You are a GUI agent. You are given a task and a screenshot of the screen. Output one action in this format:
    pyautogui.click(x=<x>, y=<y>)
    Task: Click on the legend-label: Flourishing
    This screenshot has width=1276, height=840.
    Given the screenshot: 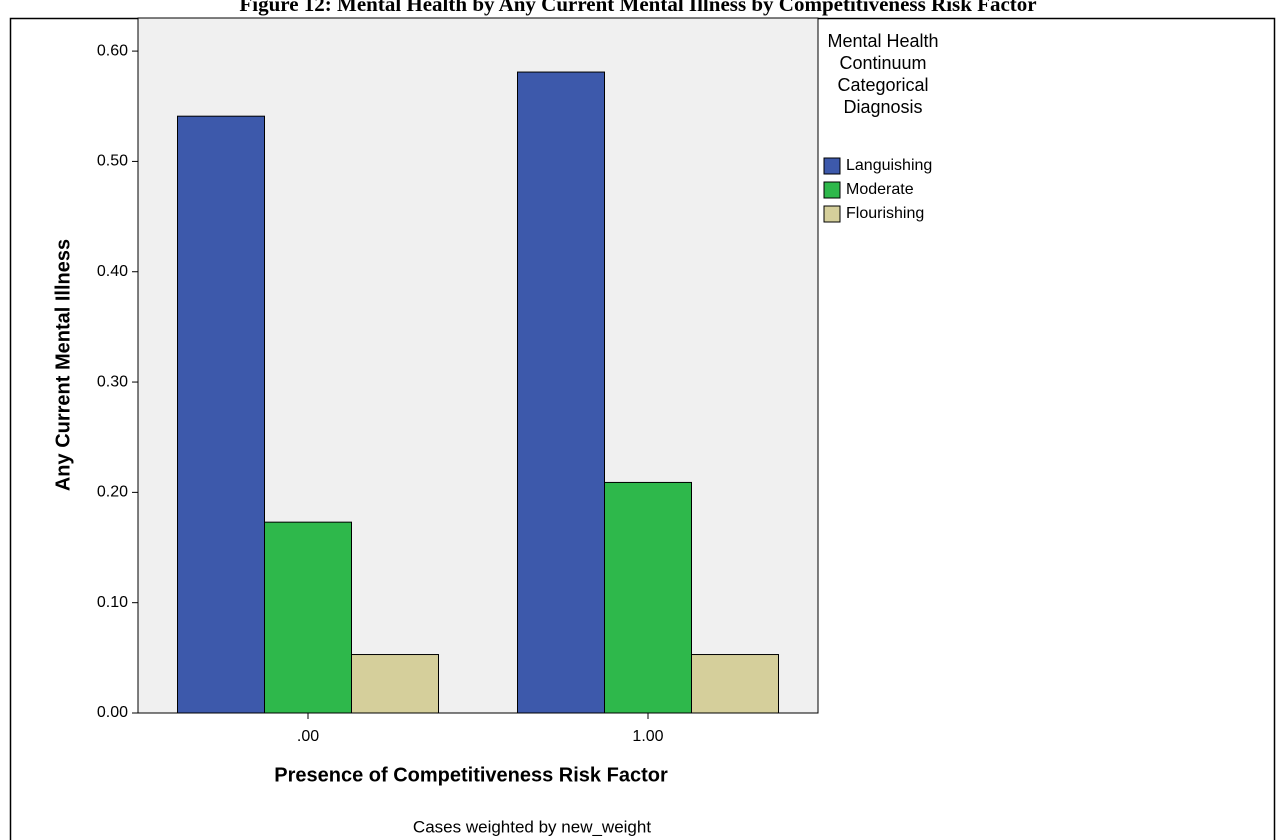 What is the action you would take?
    pyautogui.click(x=885, y=213)
    